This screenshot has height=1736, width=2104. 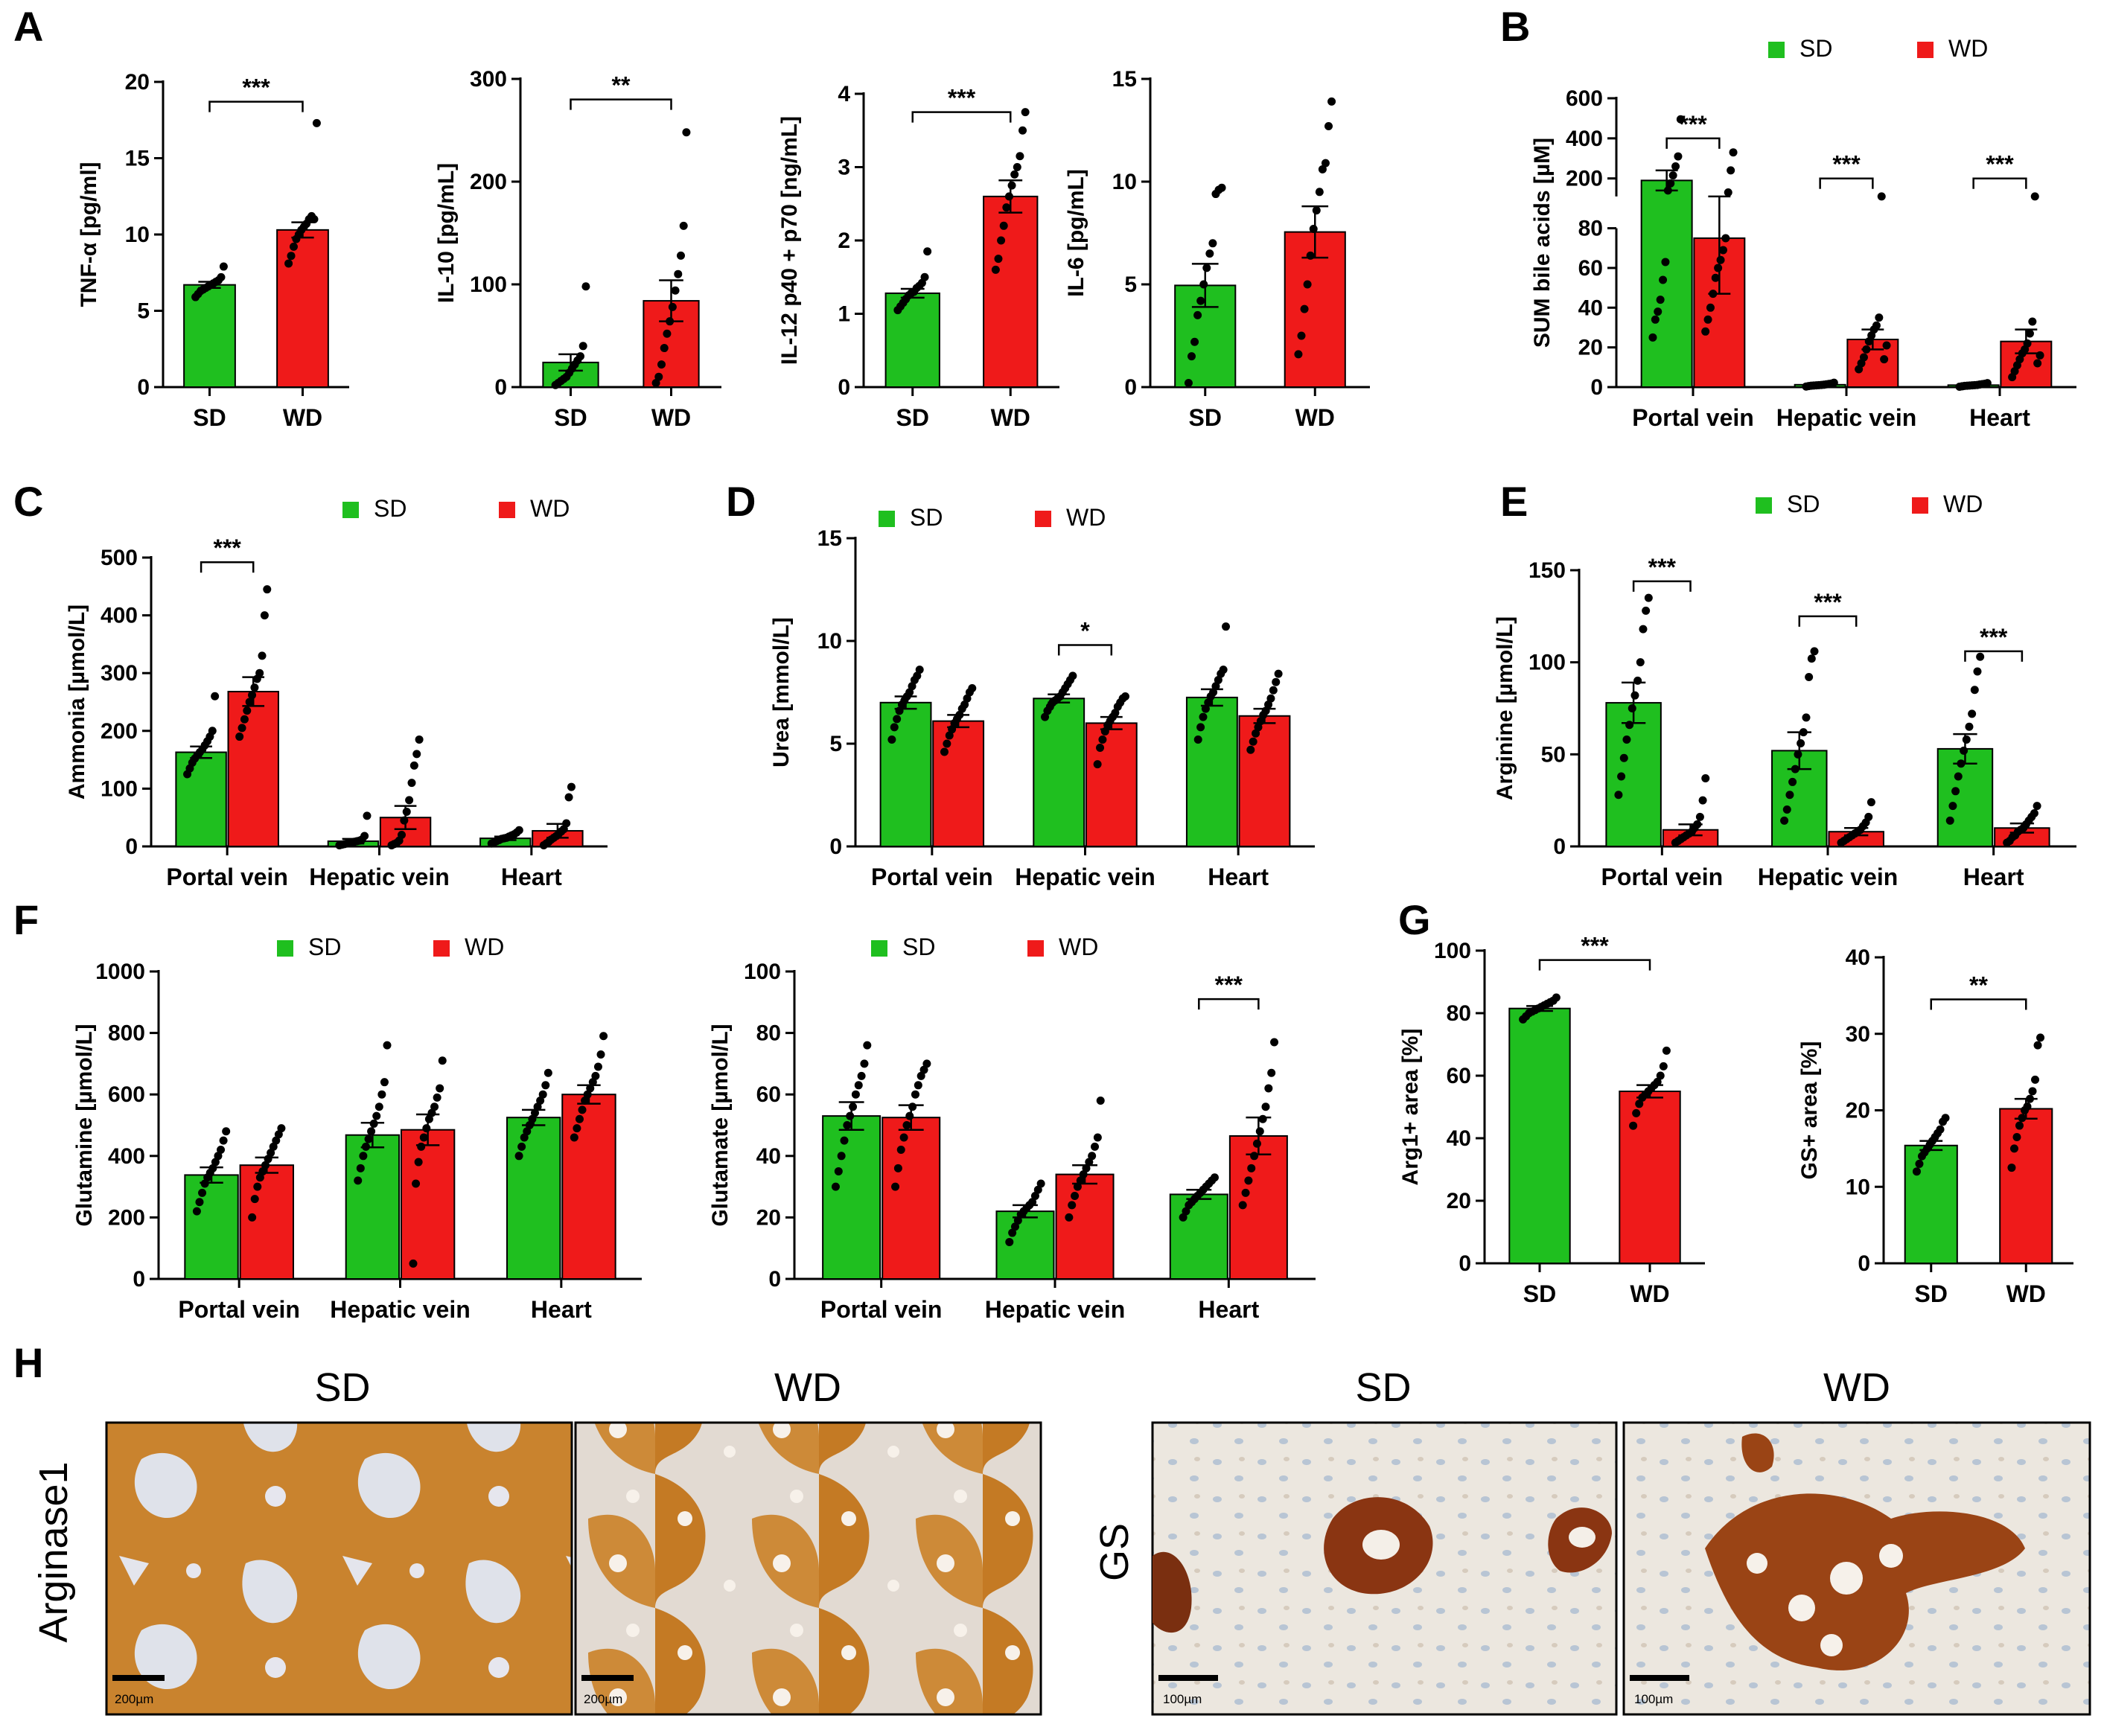 What do you see at coordinates (768, 1033) in the screenshot?
I see `y-tick-label: 80` at bounding box center [768, 1033].